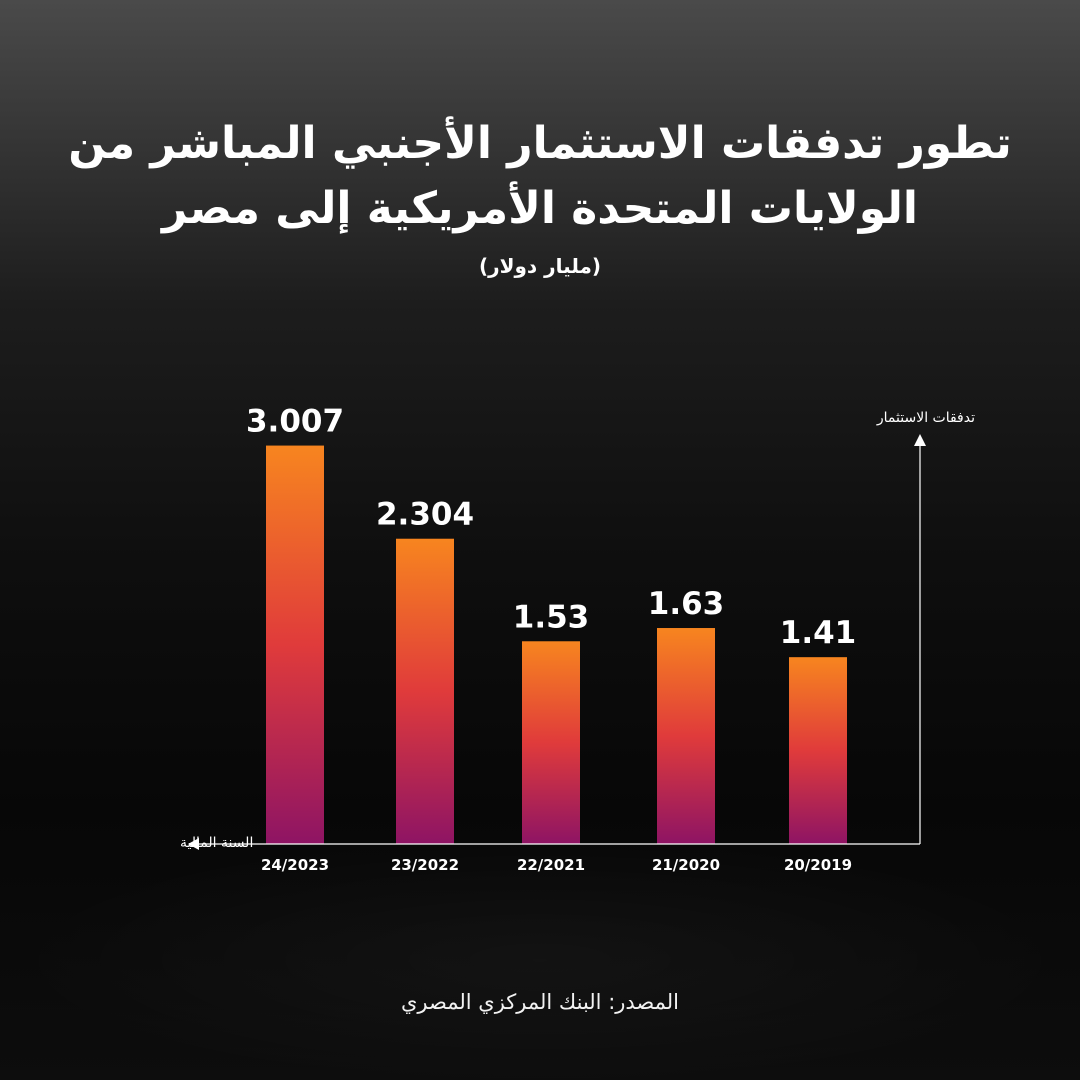 This screenshot has height=1080, width=1080. Describe the element at coordinates (686, 736) in the screenshot. I see `bar-21-2020` at that location.